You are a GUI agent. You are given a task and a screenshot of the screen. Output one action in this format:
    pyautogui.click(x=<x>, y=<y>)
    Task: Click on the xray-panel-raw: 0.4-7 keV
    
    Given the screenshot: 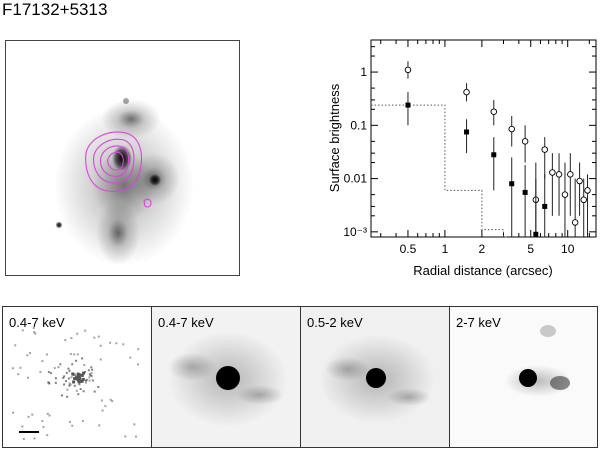 What is the action you would take?
    pyautogui.click(x=77, y=377)
    